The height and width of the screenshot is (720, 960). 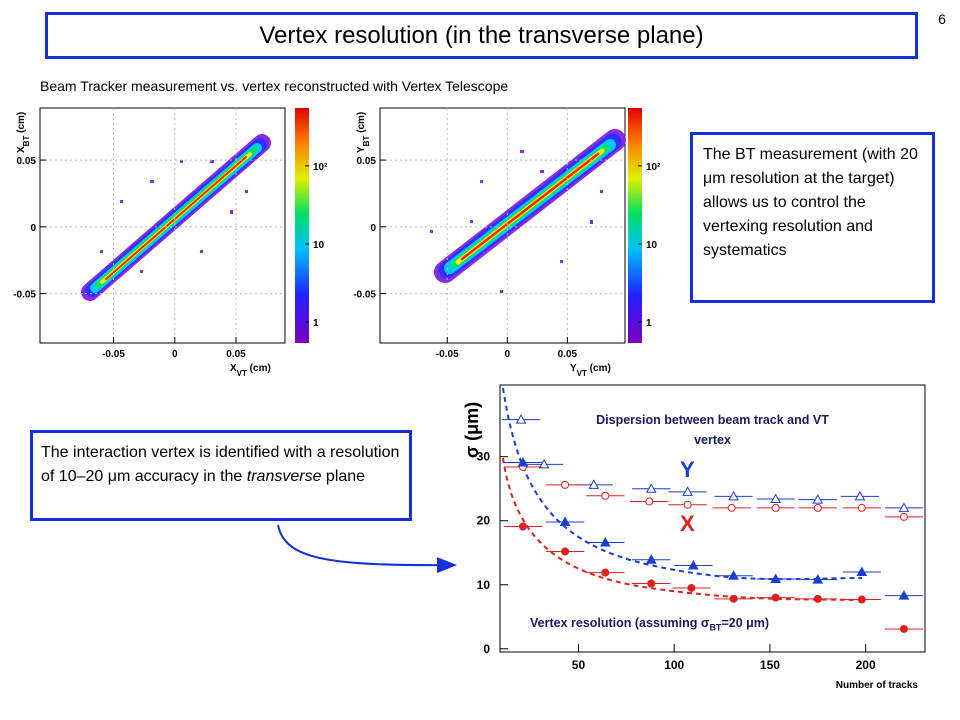 I want to click on histogram-right, so click(x=510, y=225).